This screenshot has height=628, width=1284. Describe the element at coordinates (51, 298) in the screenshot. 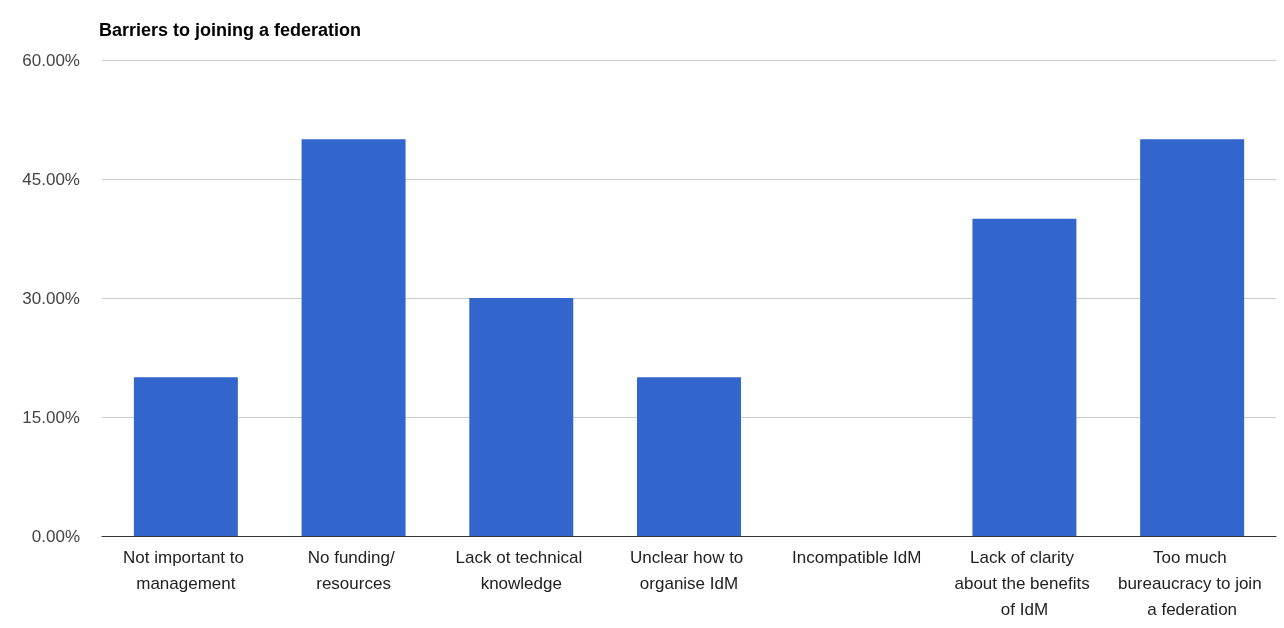

I see `y-tick-label: 30.00%` at that location.